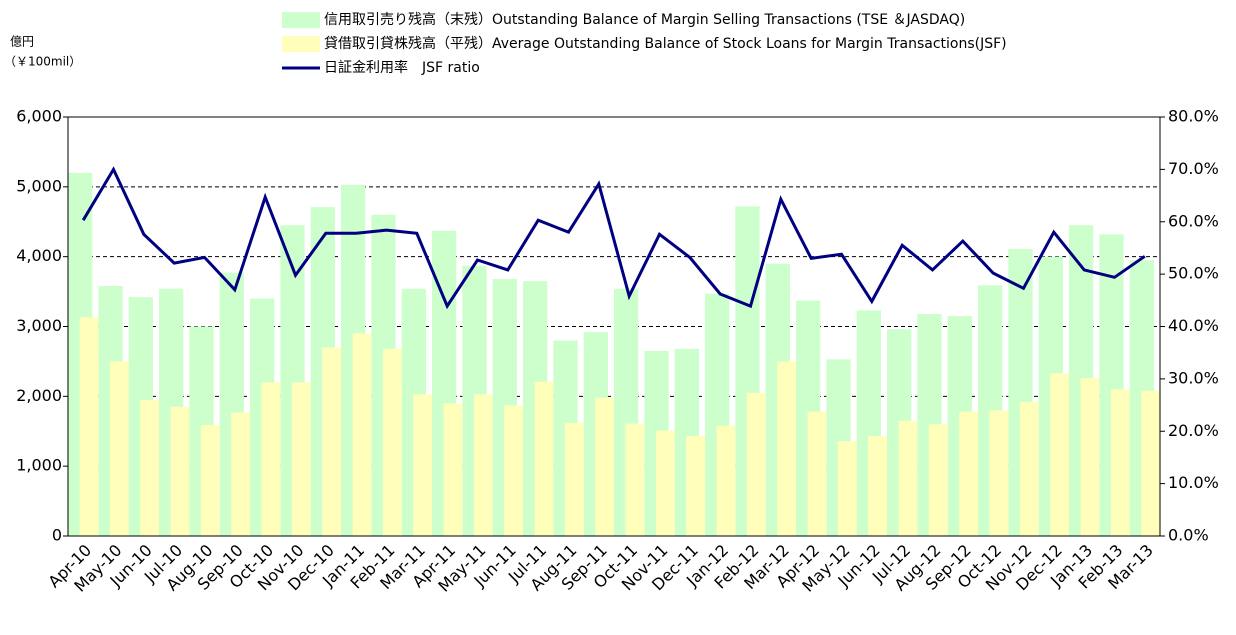  What do you see at coordinates (39, 395) in the screenshot?
I see `y-tick-label: 2,000` at bounding box center [39, 395].